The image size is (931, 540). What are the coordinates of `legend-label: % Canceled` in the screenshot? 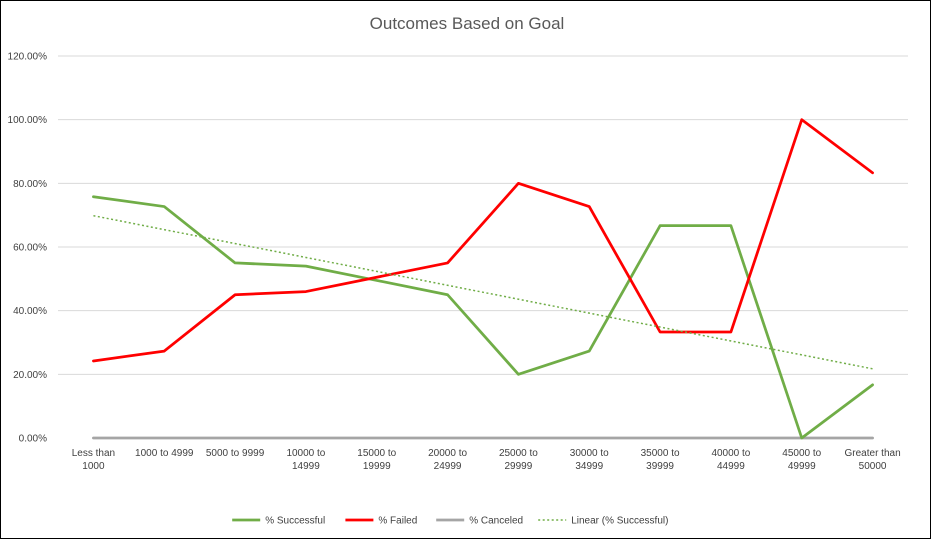 It's located at (496, 521).